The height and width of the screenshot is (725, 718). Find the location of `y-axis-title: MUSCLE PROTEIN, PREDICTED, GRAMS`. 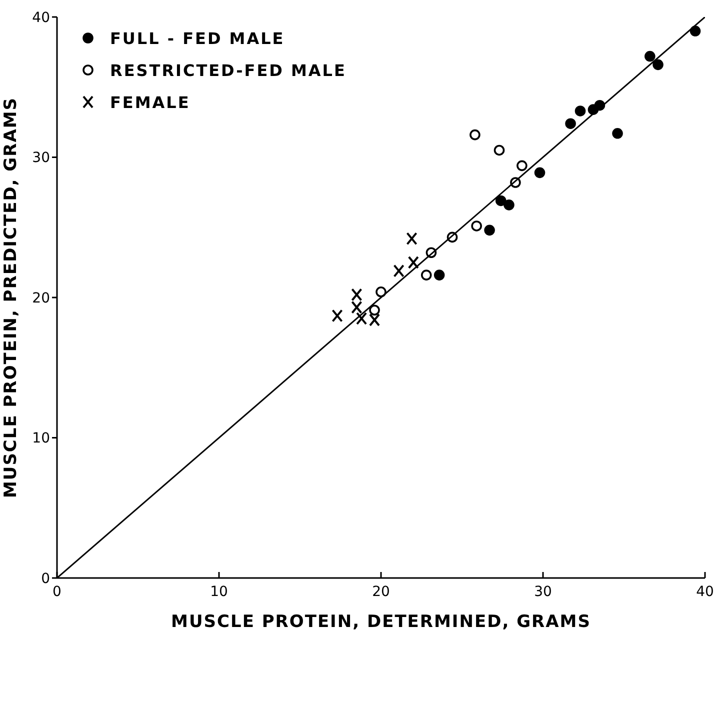

y-axis-title: MUSCLE PROTEIN, PREDICTED, GRAMS is located at coordinates (11, 297).